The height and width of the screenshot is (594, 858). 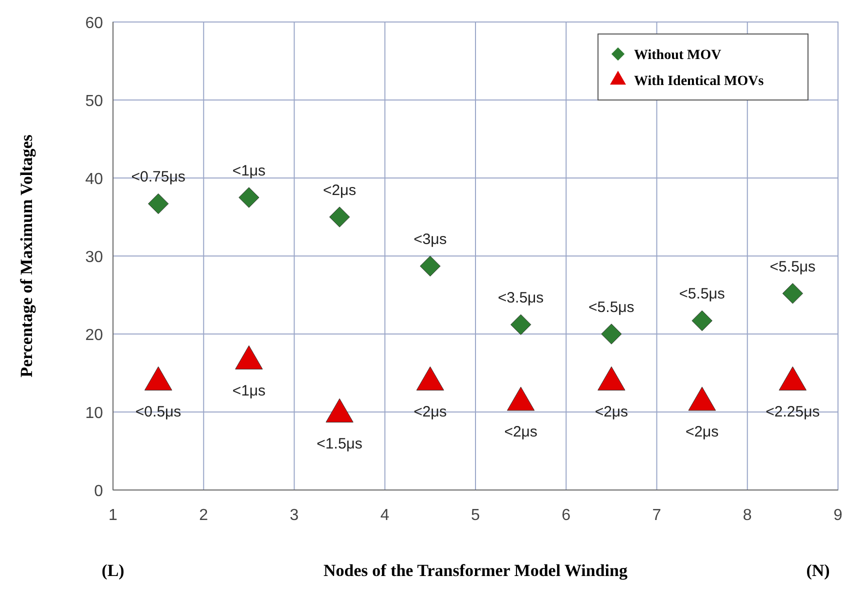 I want to click on data-label: <0.75μs, so click(x=158, y=177).